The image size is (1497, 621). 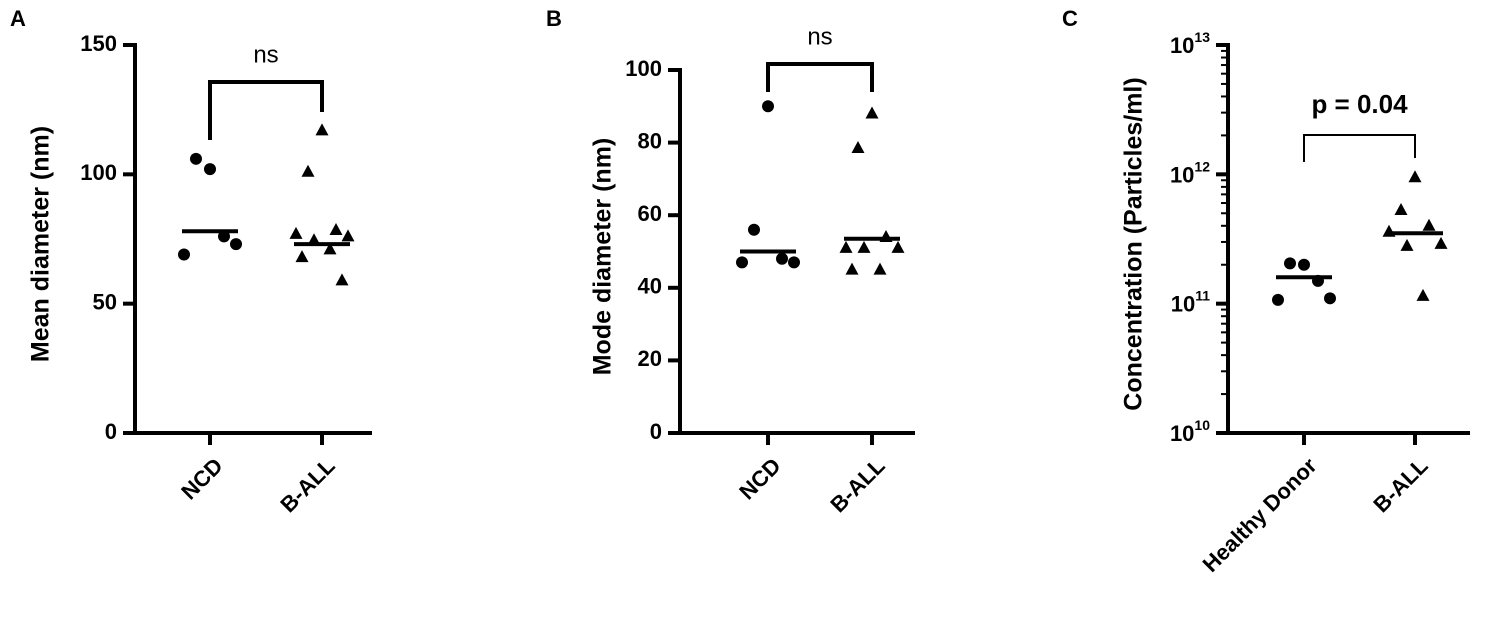 I want to click on y-tick-label: 150, so click(x=98, y=43).